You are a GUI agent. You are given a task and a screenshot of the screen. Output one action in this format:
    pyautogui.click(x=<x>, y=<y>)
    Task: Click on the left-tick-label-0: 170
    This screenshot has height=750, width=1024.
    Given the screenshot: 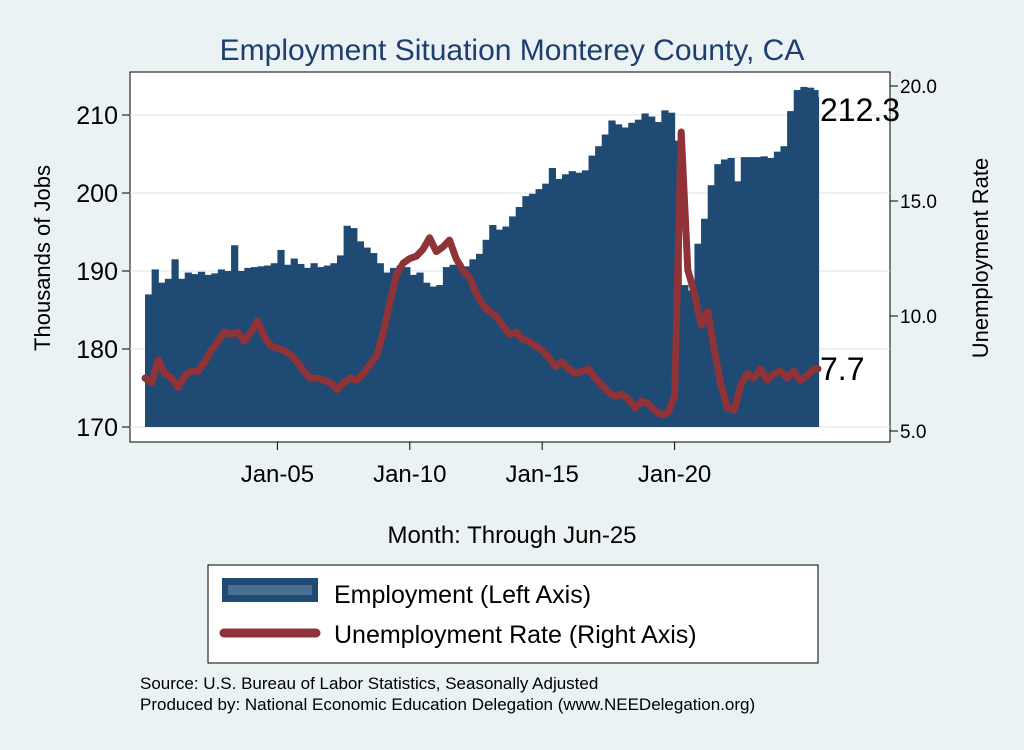 What is the action you would take?
    pyautogui.click(x=97, y=428)
    